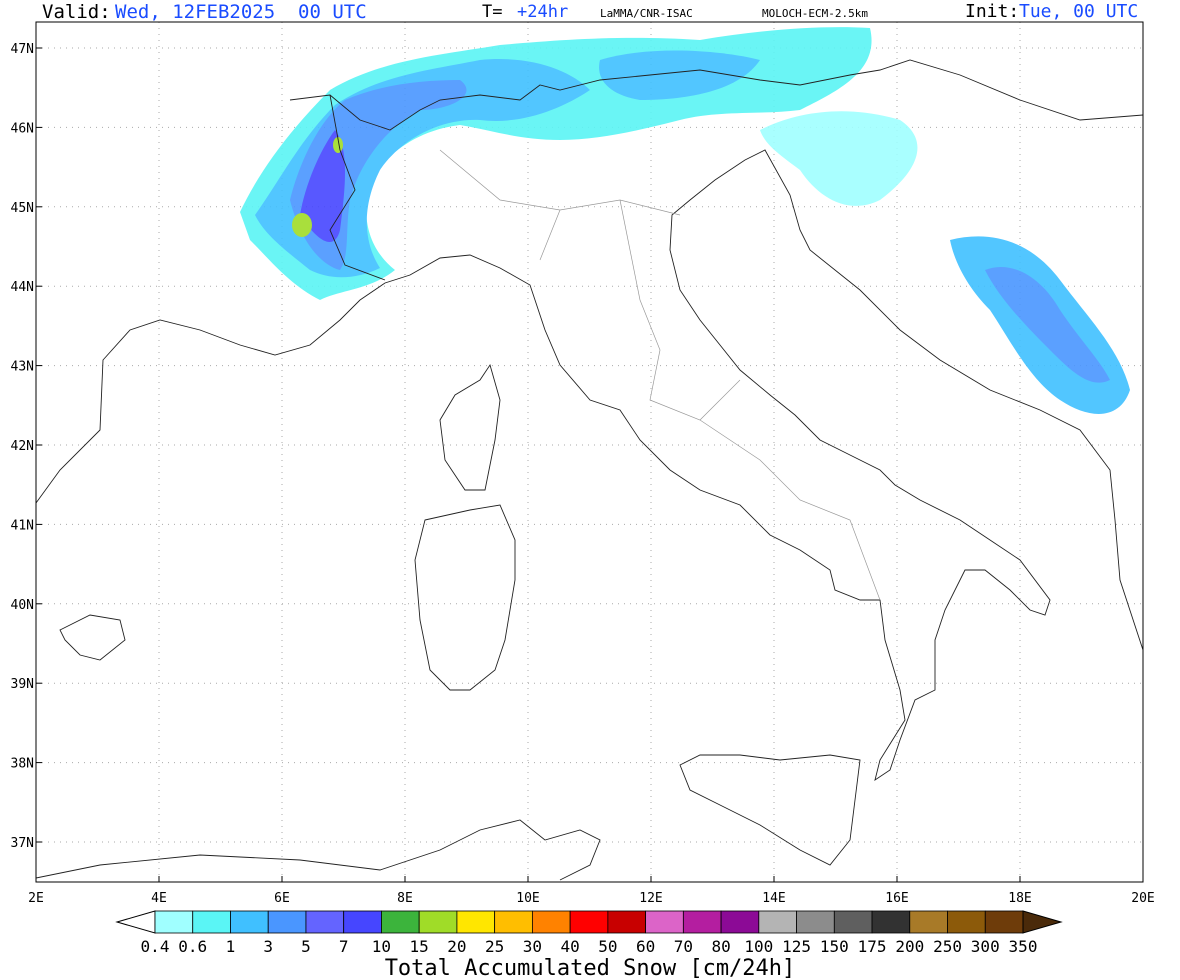 The width and height of the screenshot is (1180, 980). What do you see at coordinates (318, 850) in the screenshot?
I see `africa-coast` at bounding box center [318, 850].